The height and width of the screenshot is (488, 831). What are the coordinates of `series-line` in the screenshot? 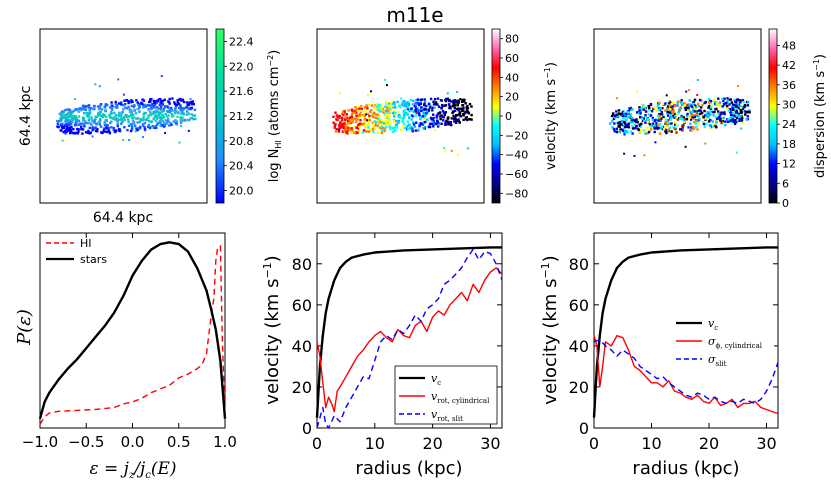 It's located at (132, 335).